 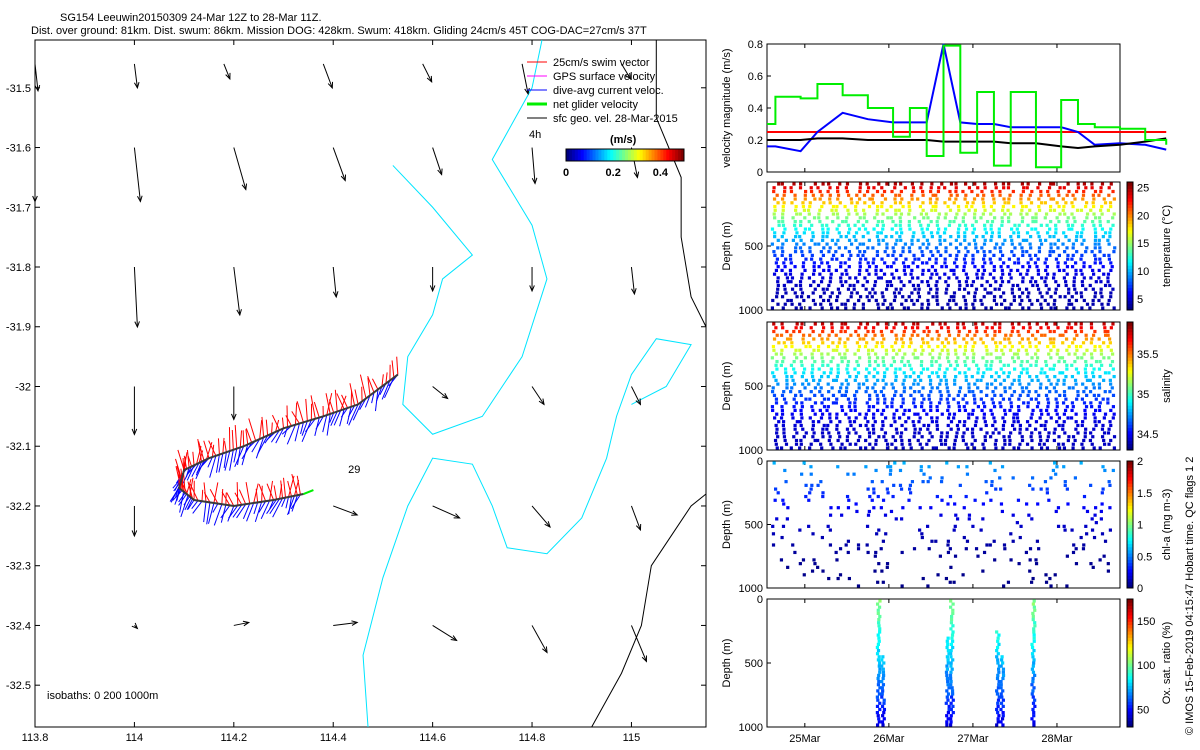 What do you see at coordinates (681, 183) in the screenshot?
I see `isobath-line` at bounding box center [681, 183].